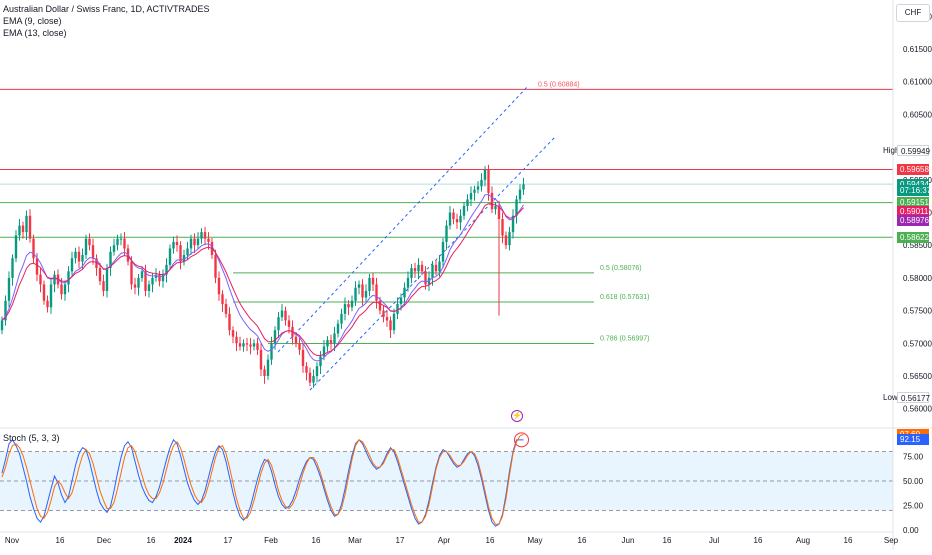  I want to click on price-tick-label: 0.56500, so click(917, 376).